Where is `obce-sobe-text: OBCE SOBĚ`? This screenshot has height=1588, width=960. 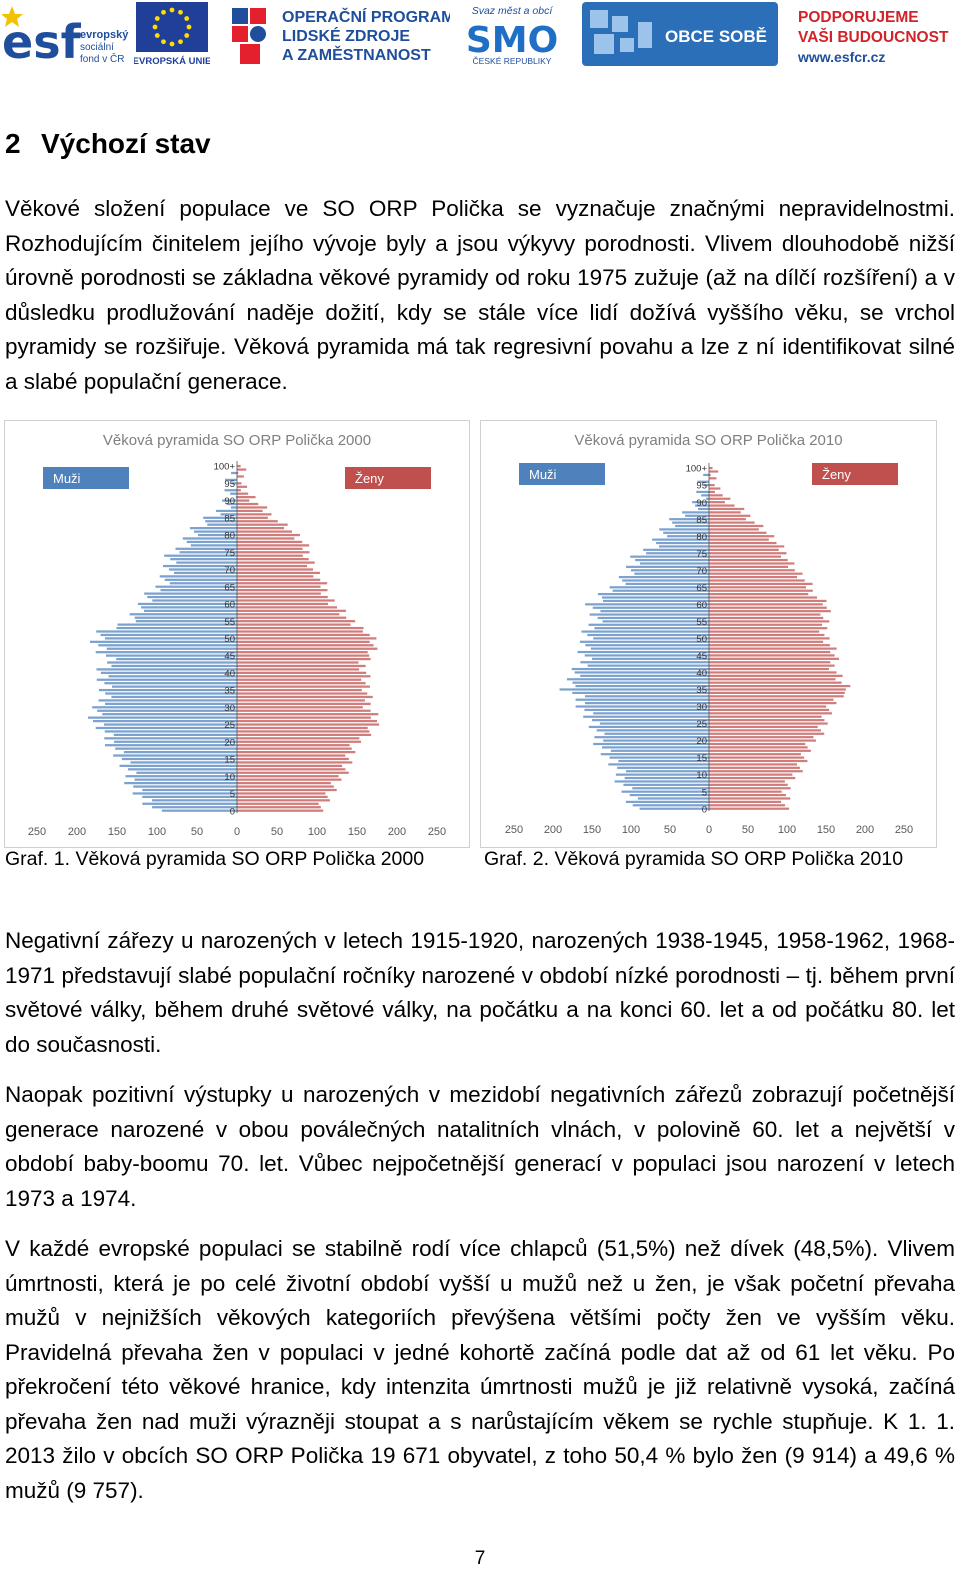
obce-sobe-text: OBCE SOBĚ is located at coordinates (716, 36).